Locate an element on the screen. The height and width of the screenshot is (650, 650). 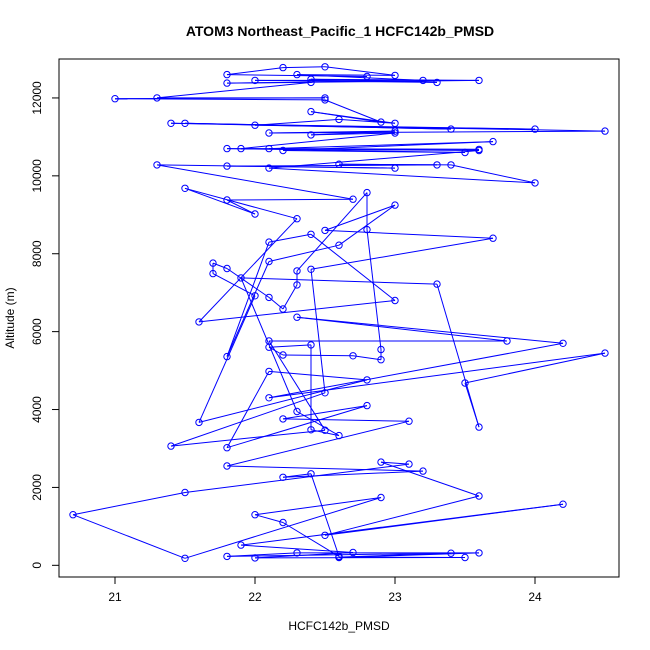
y-tick-label: 12000 is located at coordinates (37, 98).